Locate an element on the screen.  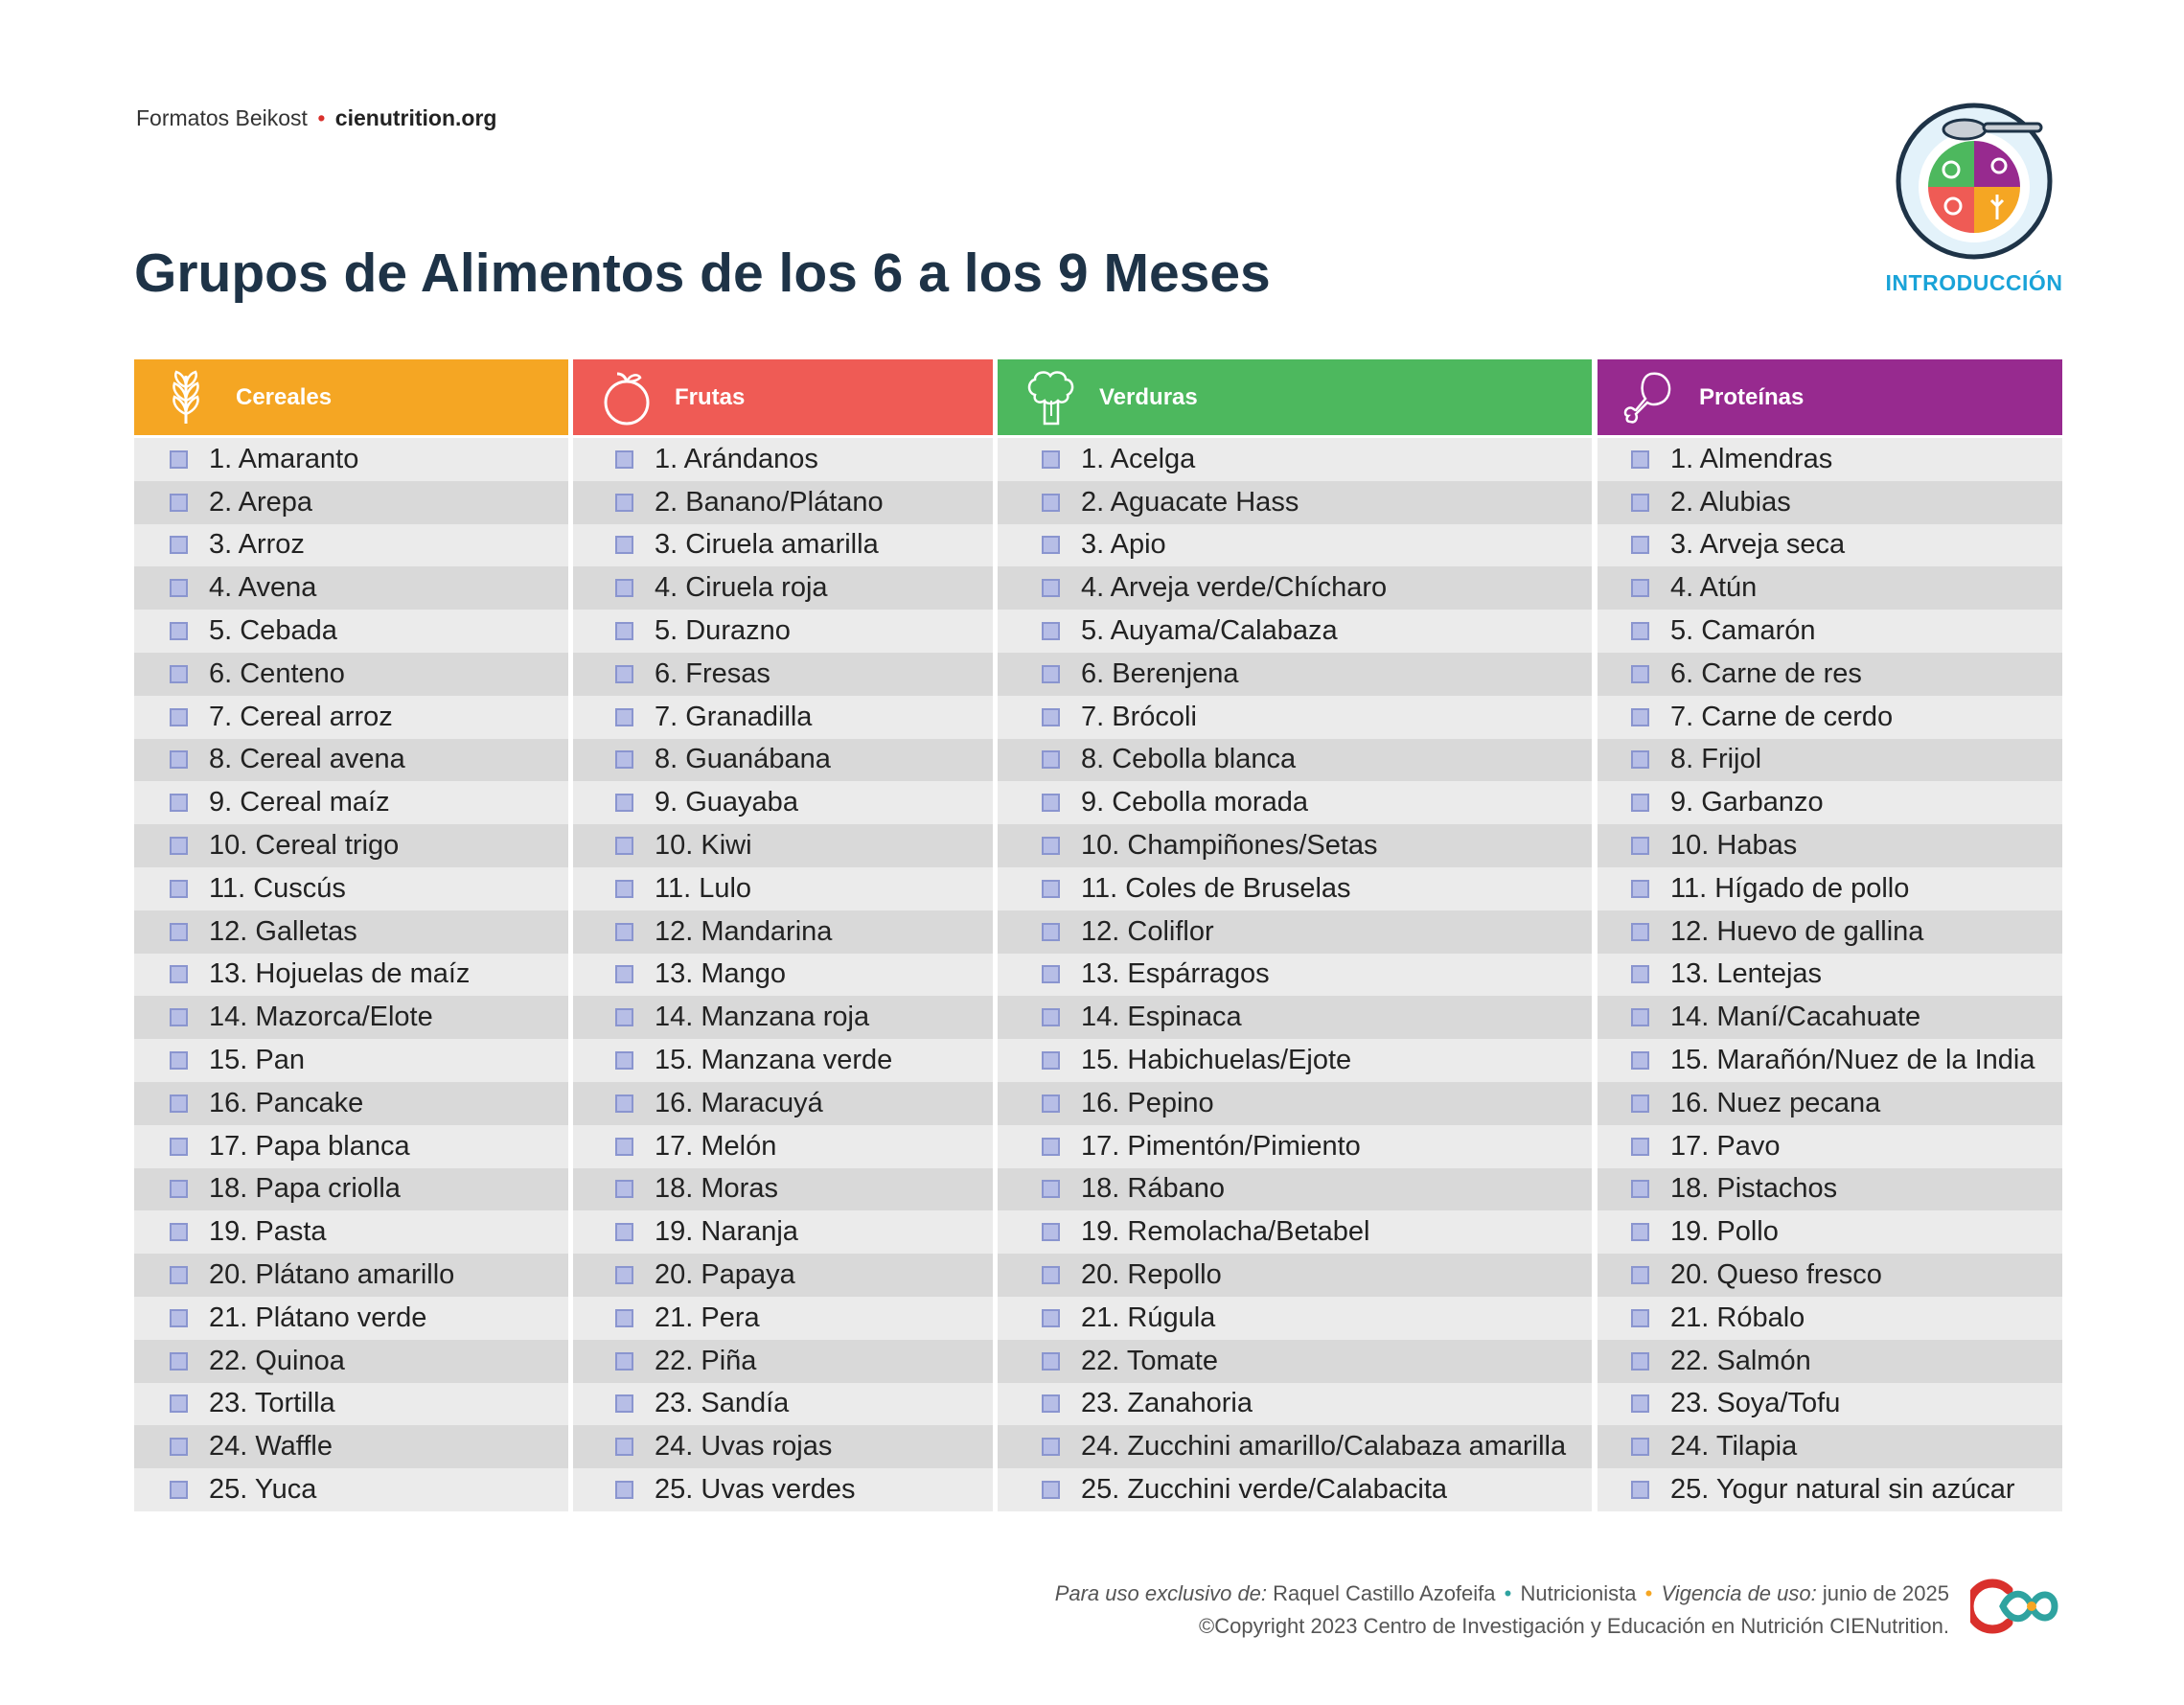
list-item: 18. Papa criolla is located at coordinates (351, 1189).